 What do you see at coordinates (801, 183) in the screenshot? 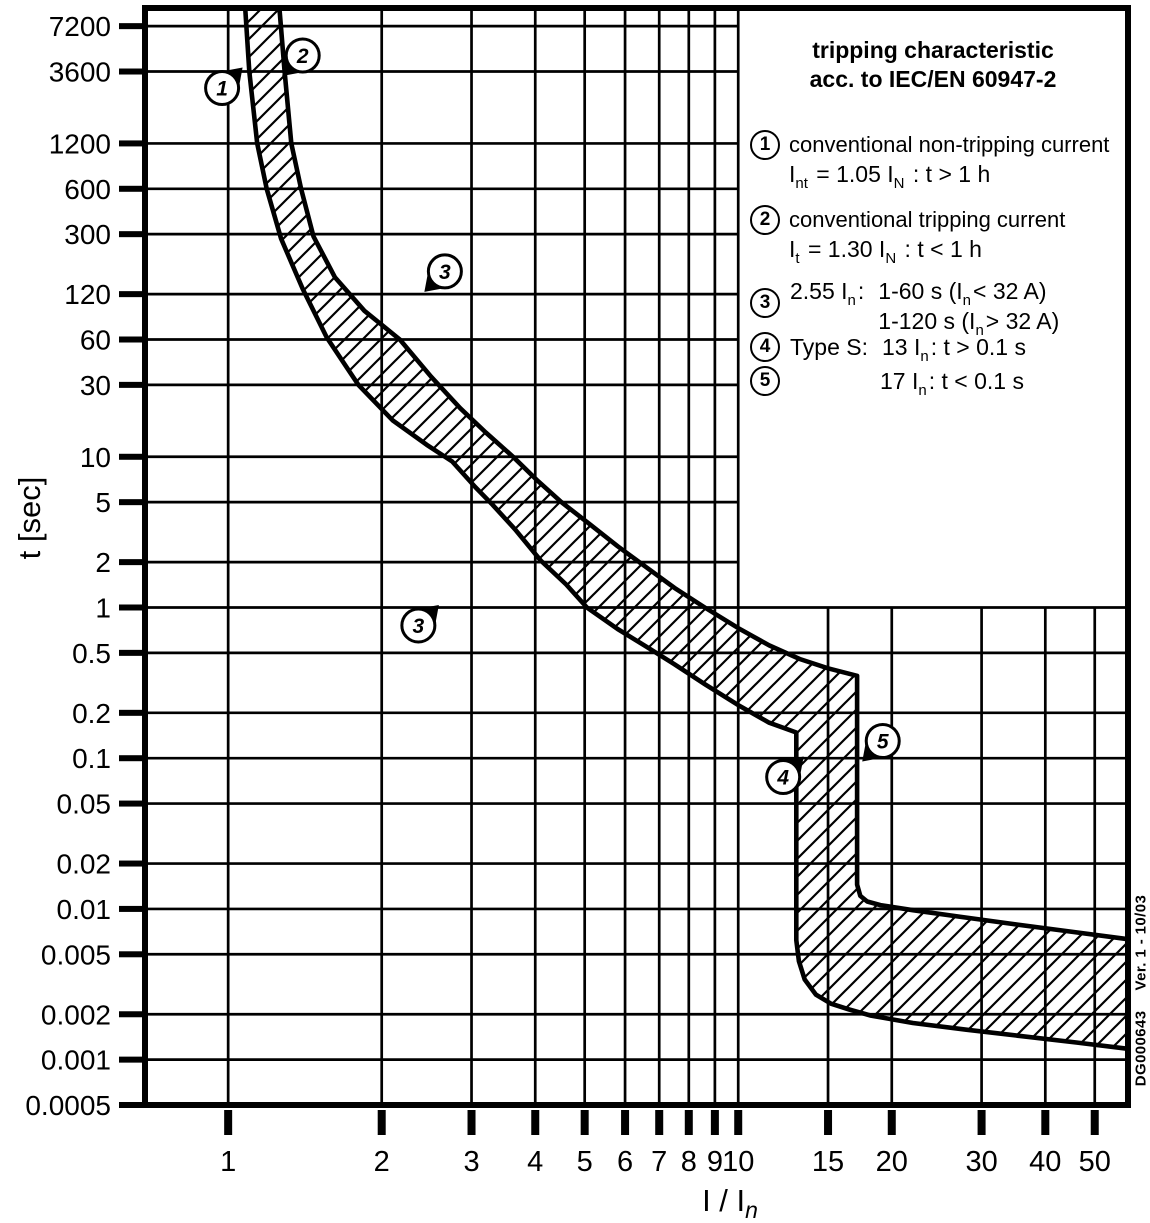
I see `formula-sub: nt` at bounding box center [801, 183].